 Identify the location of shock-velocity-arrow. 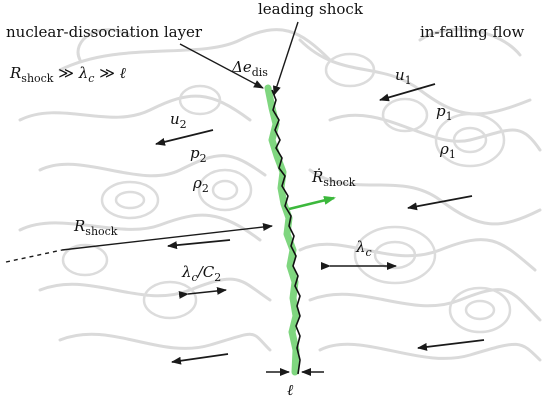
(312, 203).